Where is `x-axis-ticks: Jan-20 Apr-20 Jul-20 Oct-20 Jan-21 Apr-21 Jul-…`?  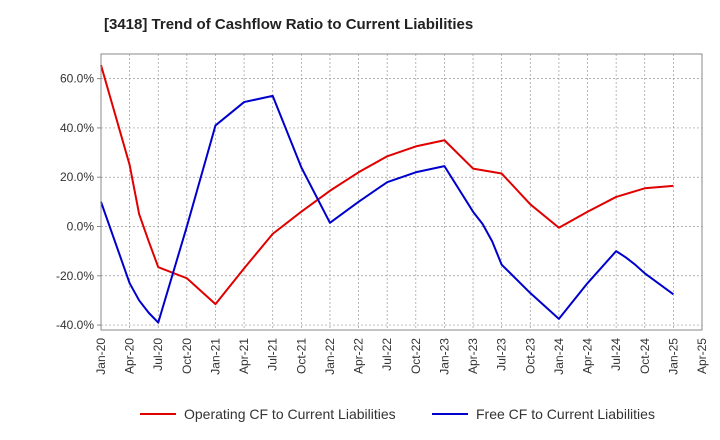 x-axis-ticks: Jan-20 Apr-20 Jul-20 Oct-20 Jan-21 Apr-21 Jul-… is located at coordinates (401, 356).